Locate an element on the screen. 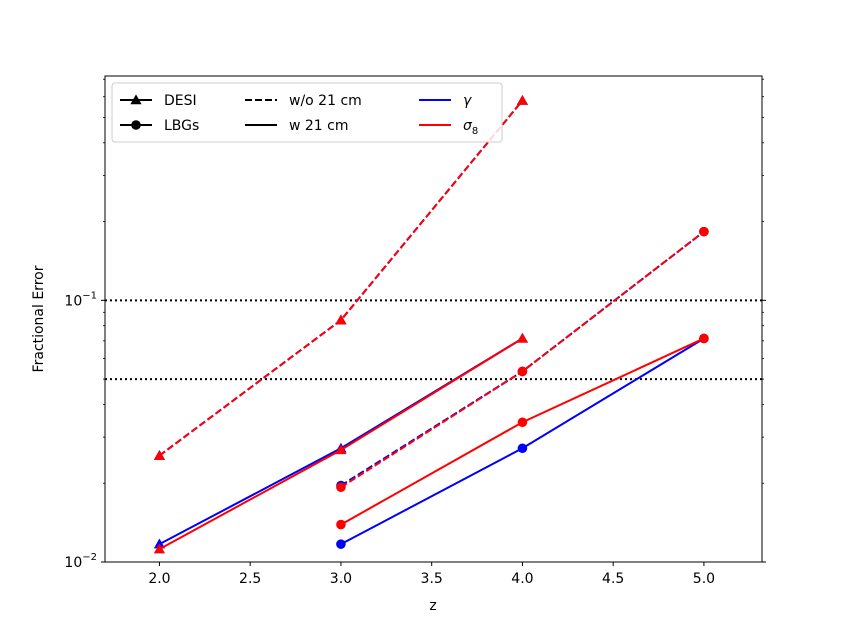 The image size is (843, 632). legend-item-3: w/o 21 cm is located at coordinates (303, 101).